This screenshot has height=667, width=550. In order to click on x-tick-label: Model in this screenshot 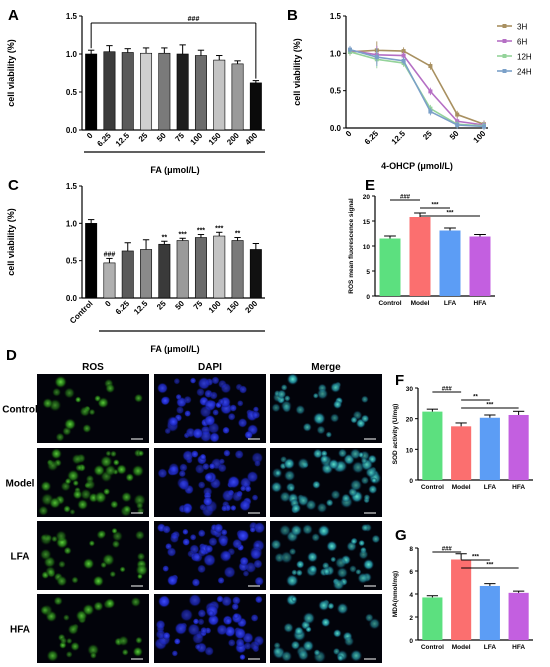, I will do `click(461, 487)`.